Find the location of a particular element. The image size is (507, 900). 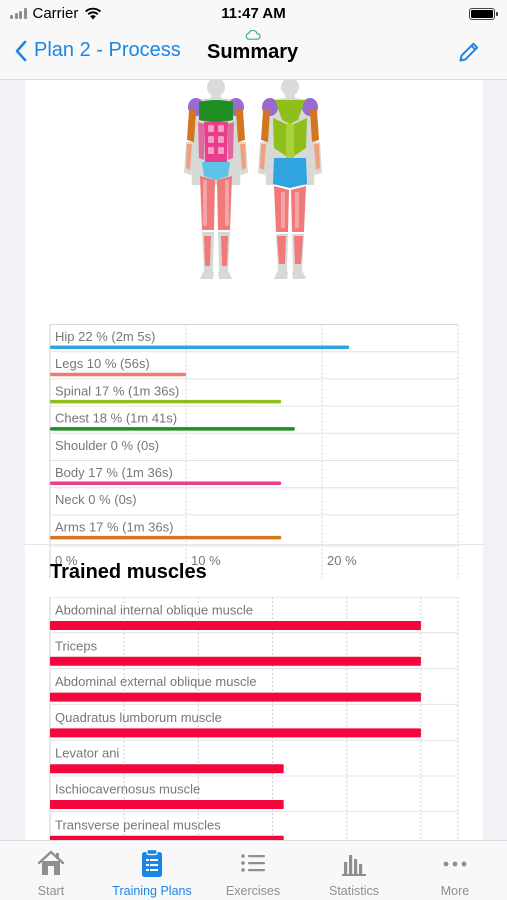

bar-label: Levator ani is located at coordinates (87, 753).